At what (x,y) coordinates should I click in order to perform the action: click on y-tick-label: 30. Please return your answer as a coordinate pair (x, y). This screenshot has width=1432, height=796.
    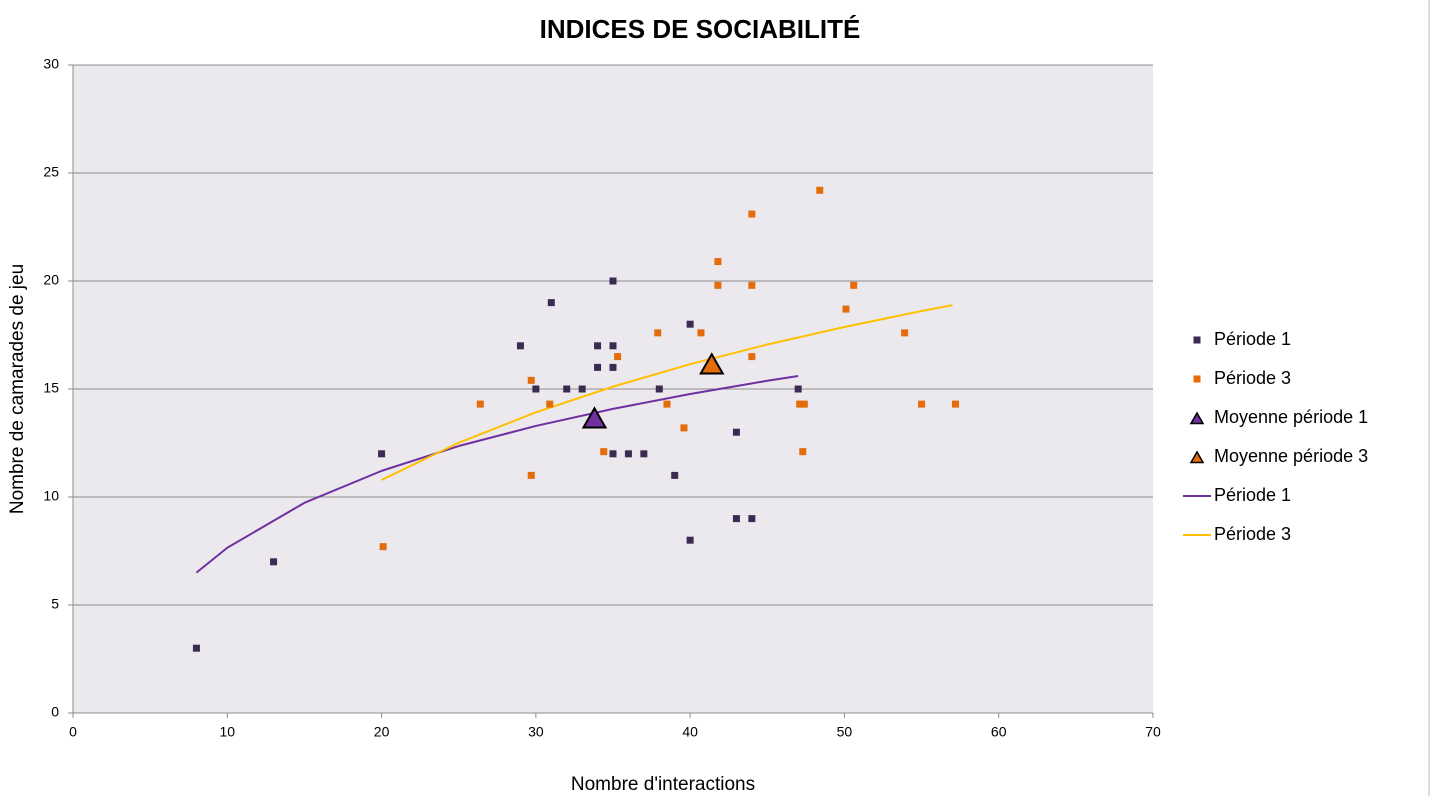
    Looking at the image, I should click on (51, 64).